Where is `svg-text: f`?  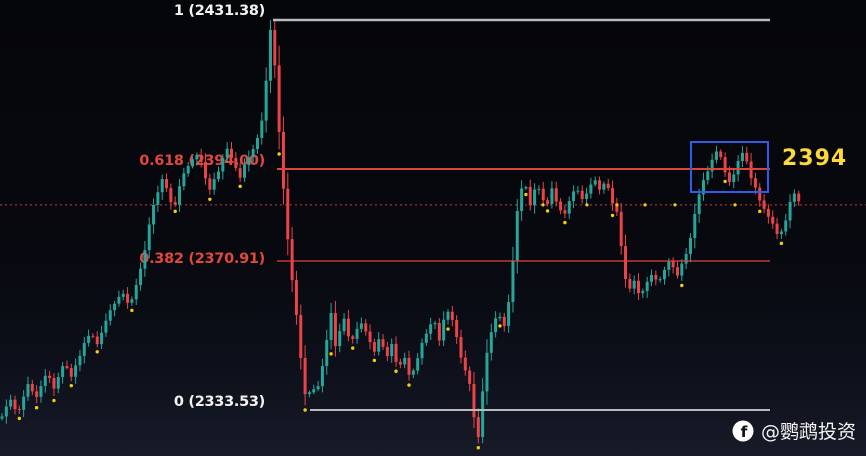 svg-text: f is located at coordinates (744, 432).